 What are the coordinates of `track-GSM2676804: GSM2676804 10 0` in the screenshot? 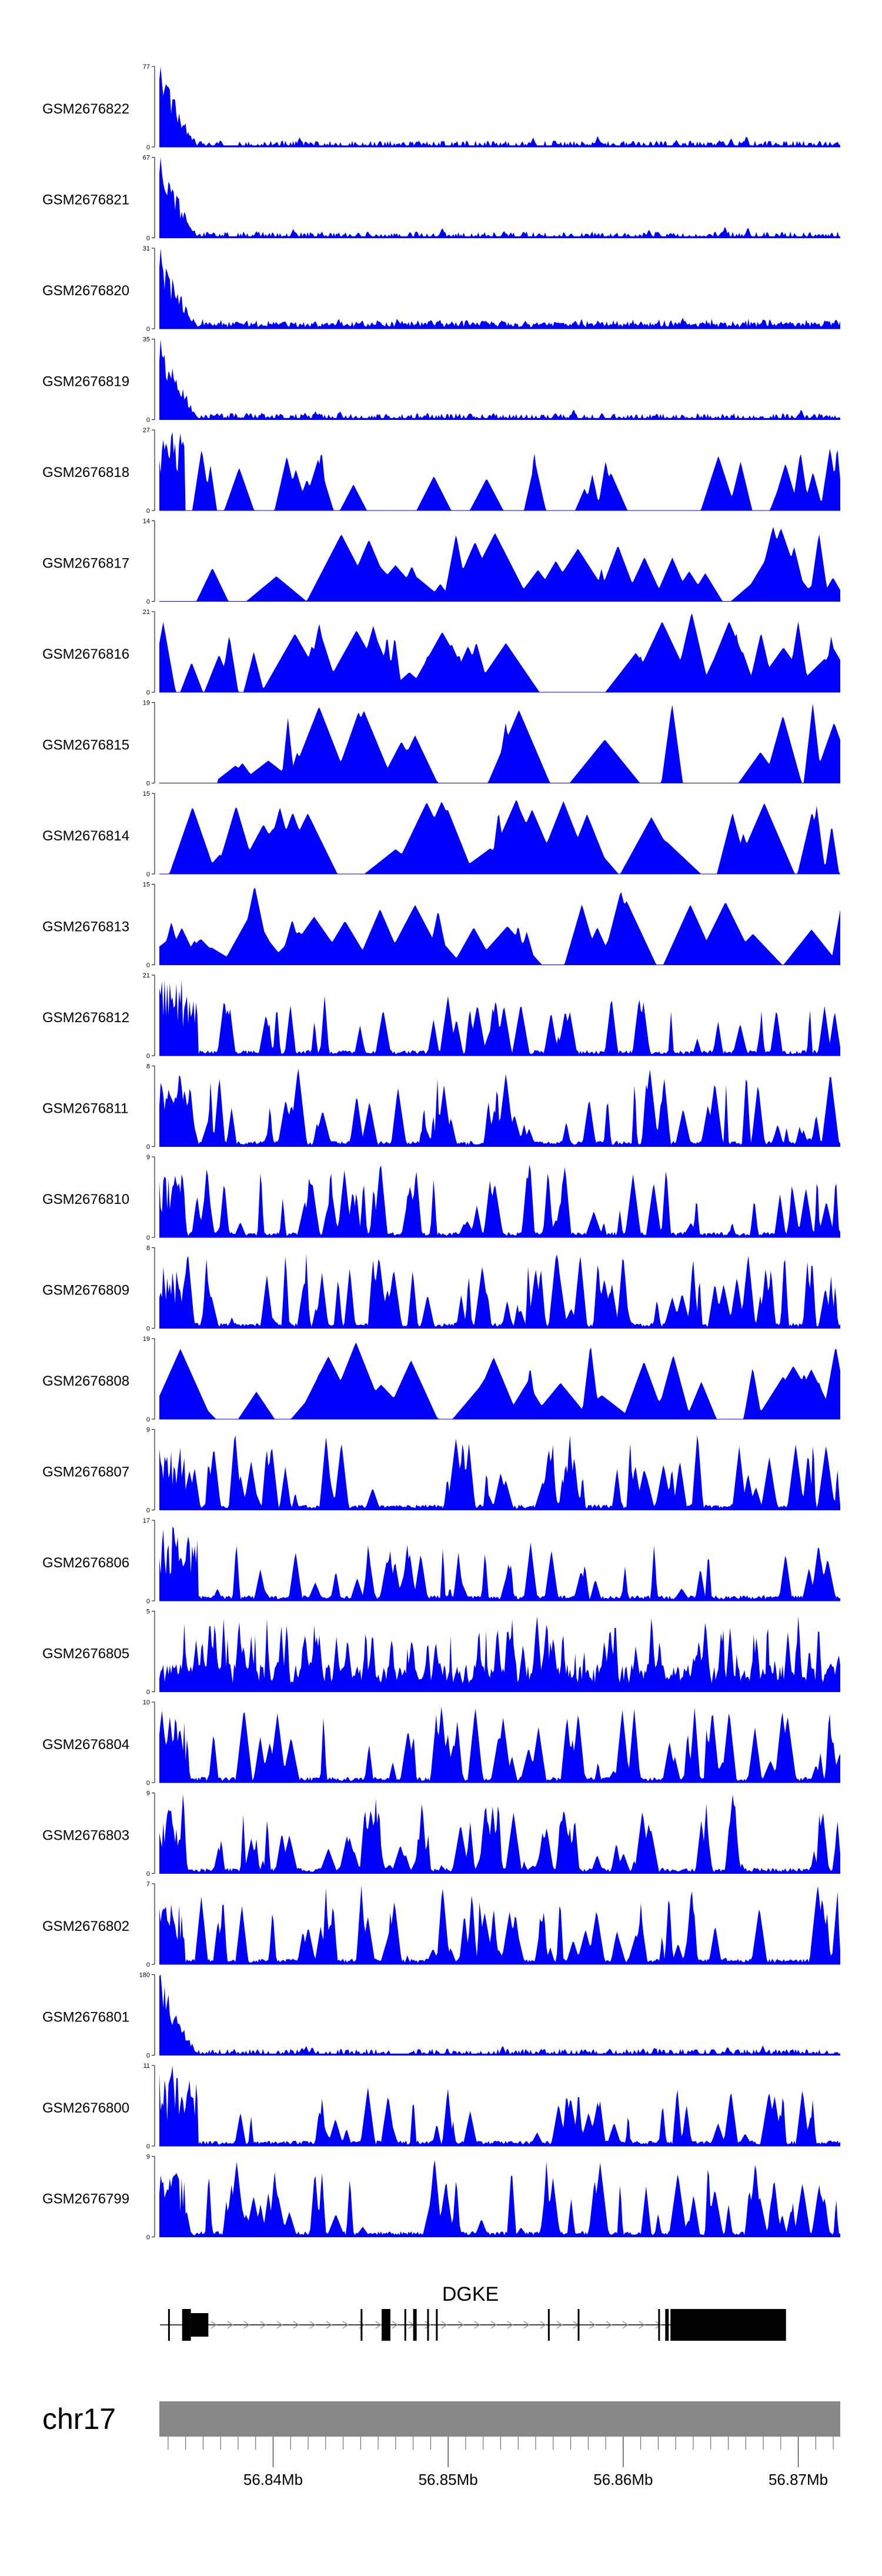 It's located at (441, 1743).